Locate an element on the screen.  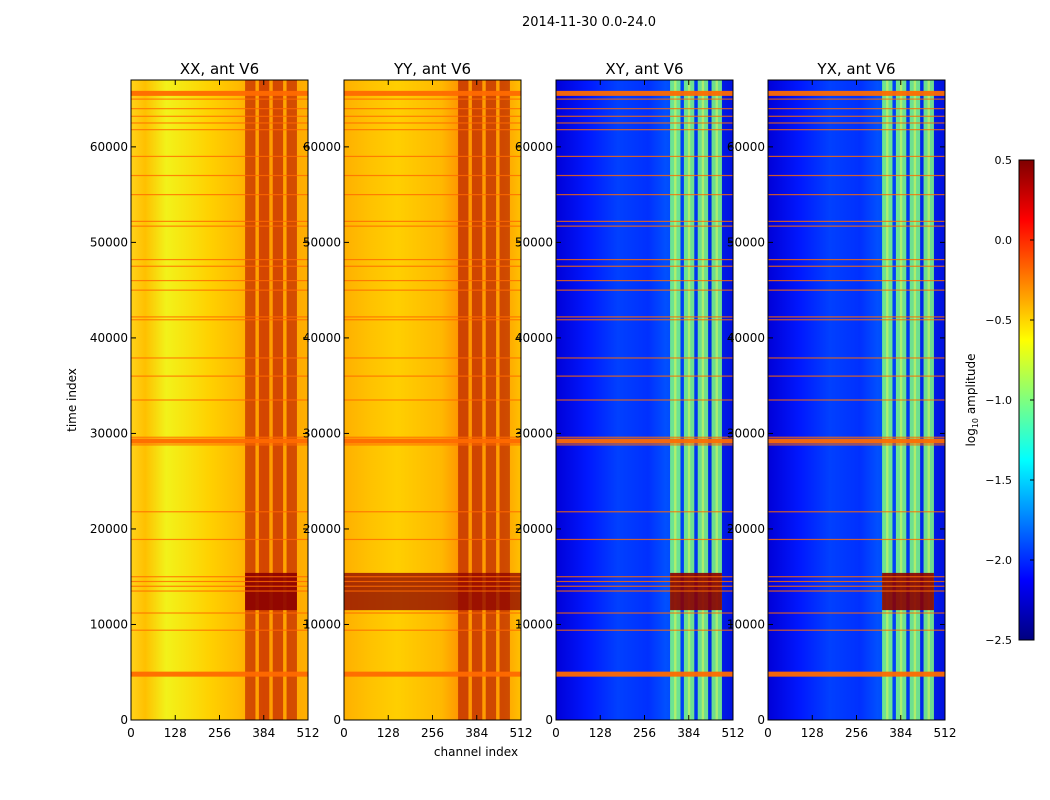
y-axis-label: time index is located at coordinates (72, 400).